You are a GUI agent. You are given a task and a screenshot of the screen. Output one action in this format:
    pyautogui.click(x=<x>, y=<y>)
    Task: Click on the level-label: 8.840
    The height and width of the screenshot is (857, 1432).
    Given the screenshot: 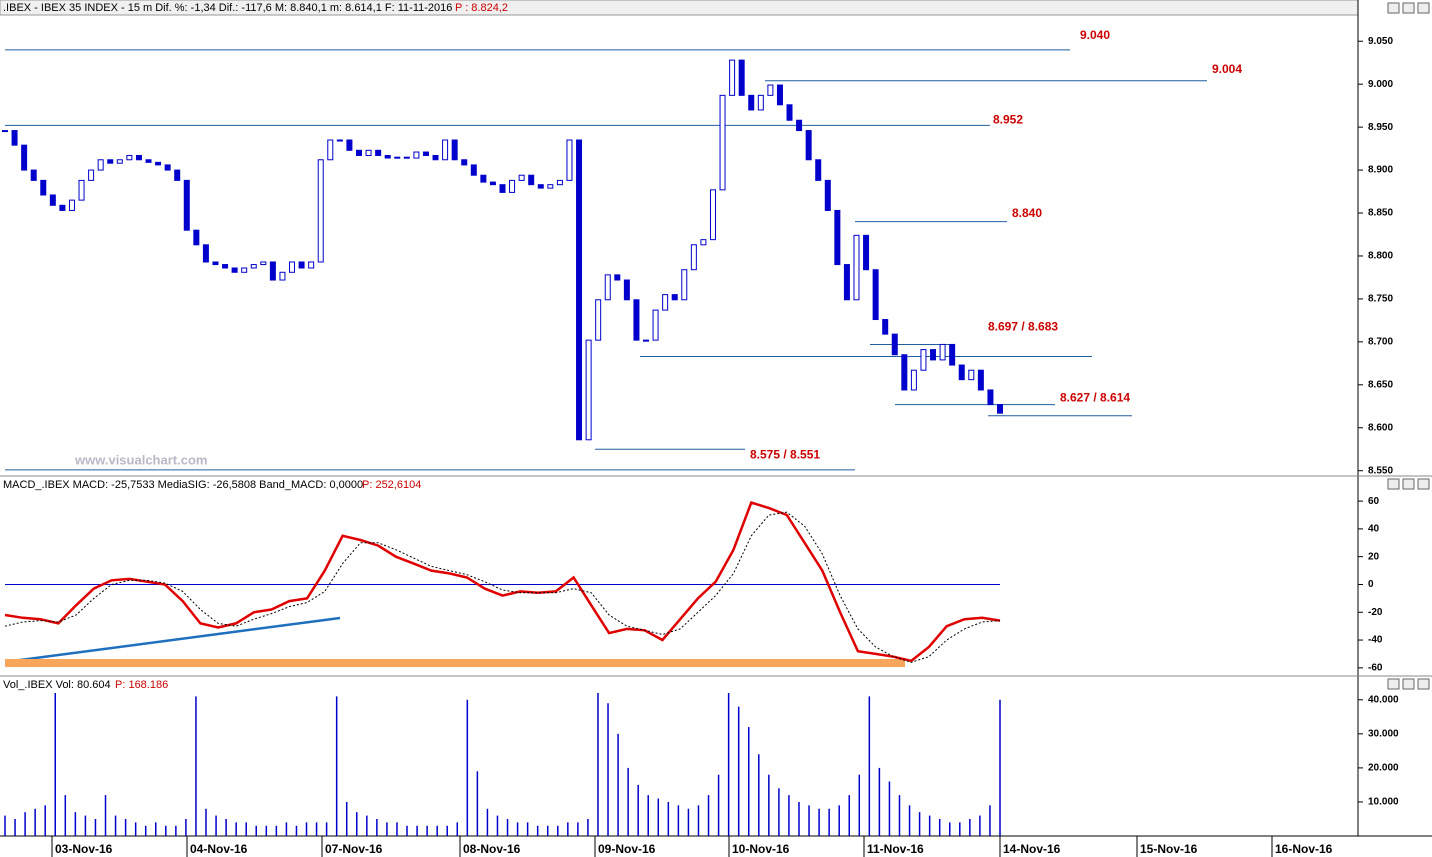 What is the action you would take?
    pyautogui.click(x=1027, y=213)
    